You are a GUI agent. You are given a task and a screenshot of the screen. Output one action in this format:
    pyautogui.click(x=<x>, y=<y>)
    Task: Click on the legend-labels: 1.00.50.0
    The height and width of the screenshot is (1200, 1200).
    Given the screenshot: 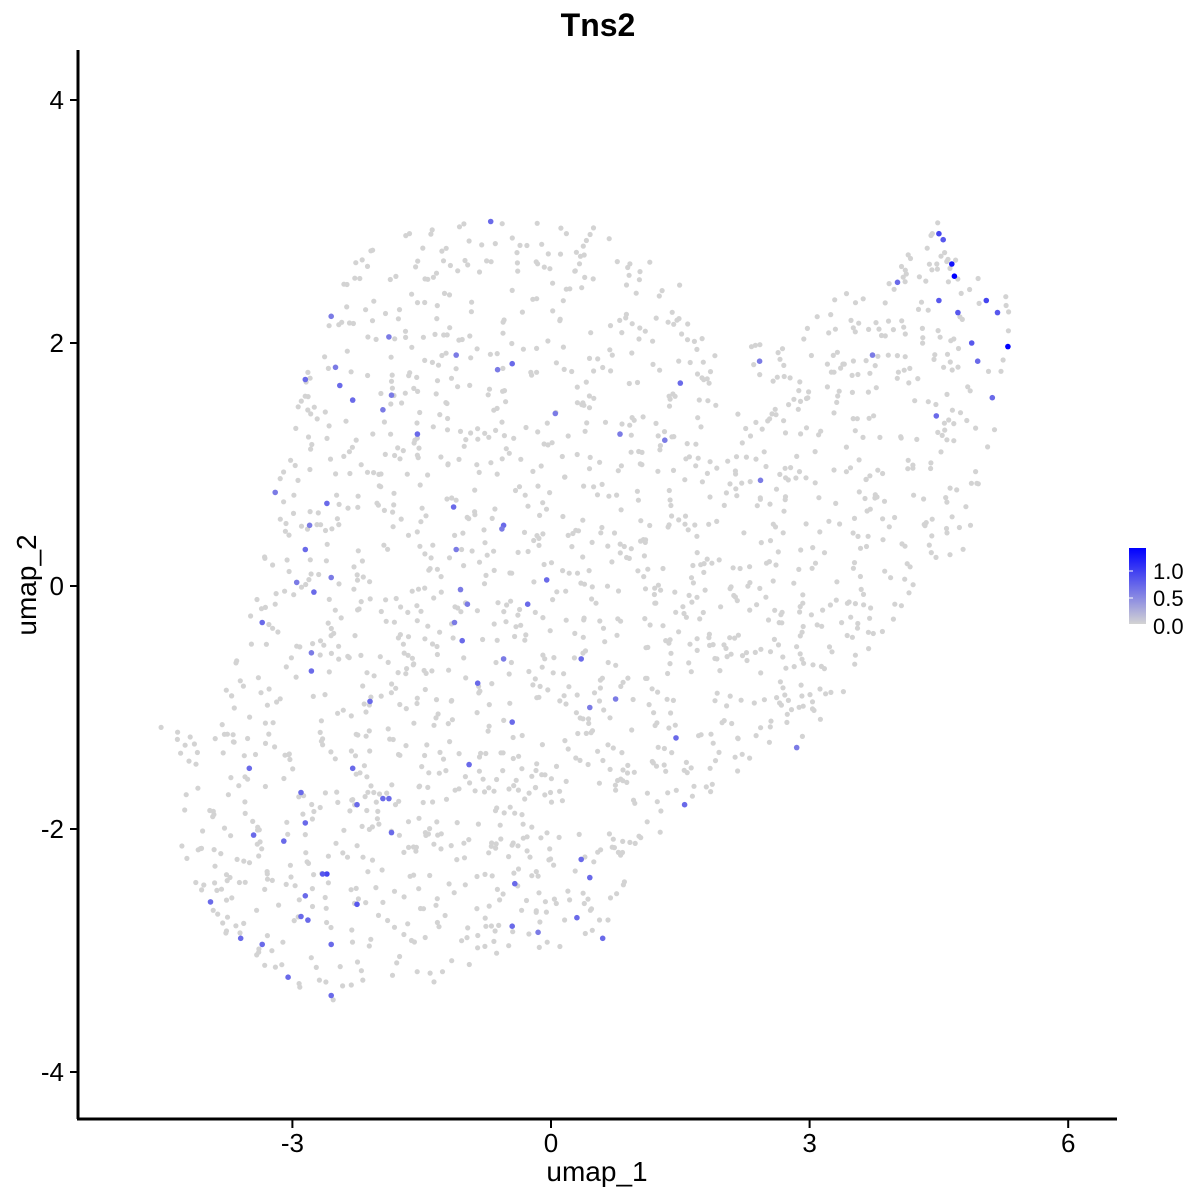 What is the action you would take?
    pyautogui.click(x=1156, y=599)
    